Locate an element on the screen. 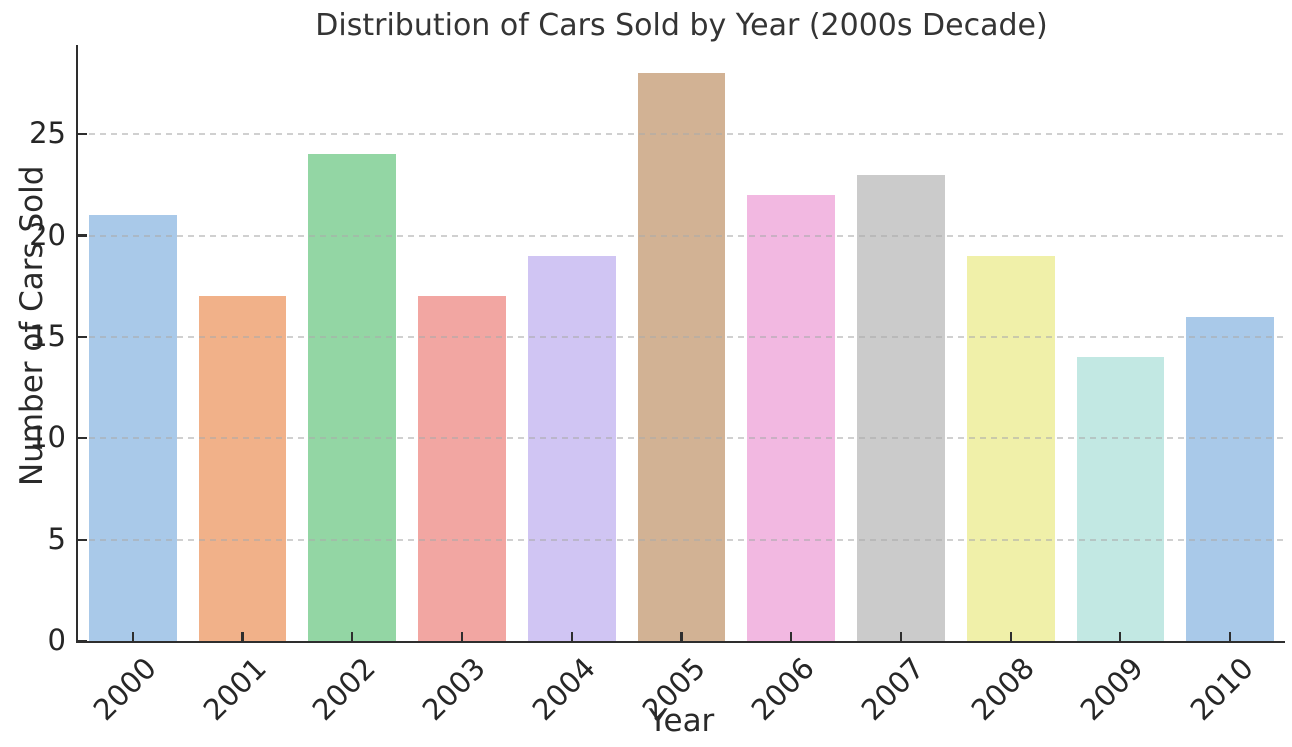 The width and height of the screenshot is (1292, 747). x-tick-mark-2005 is located at coordinates (681, 636).